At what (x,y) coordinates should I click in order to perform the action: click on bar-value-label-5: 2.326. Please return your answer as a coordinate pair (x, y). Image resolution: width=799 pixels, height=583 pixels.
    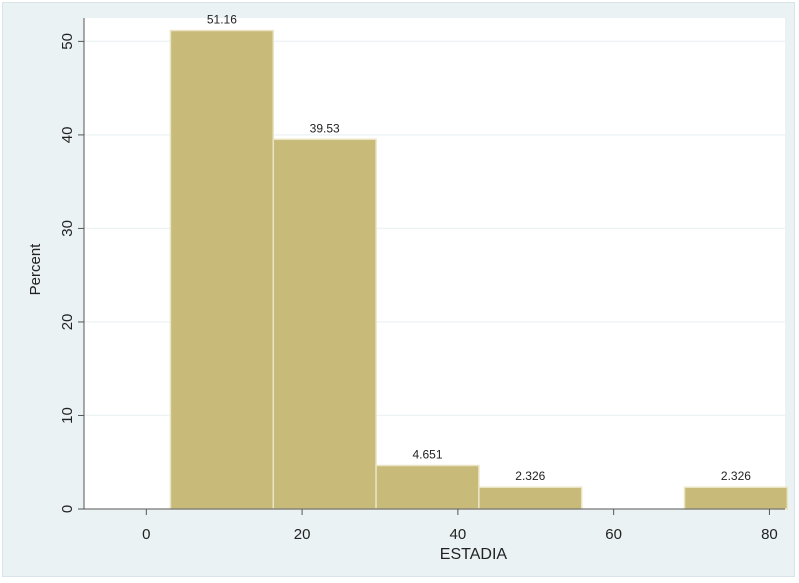
    Looking at the image, I should click on (736, 476).